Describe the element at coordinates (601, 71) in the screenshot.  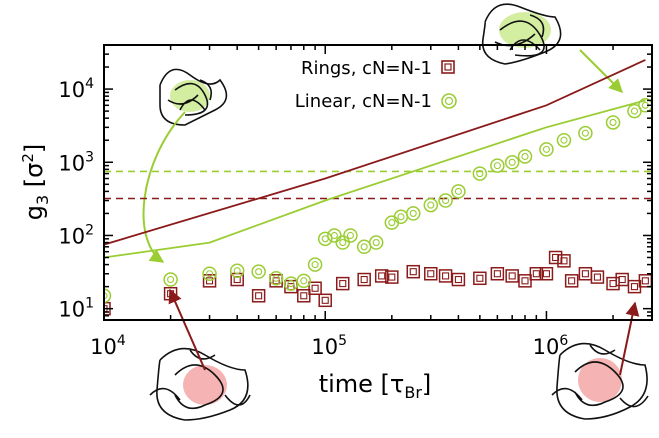
I see `arrow-to-linear-right` at that location.